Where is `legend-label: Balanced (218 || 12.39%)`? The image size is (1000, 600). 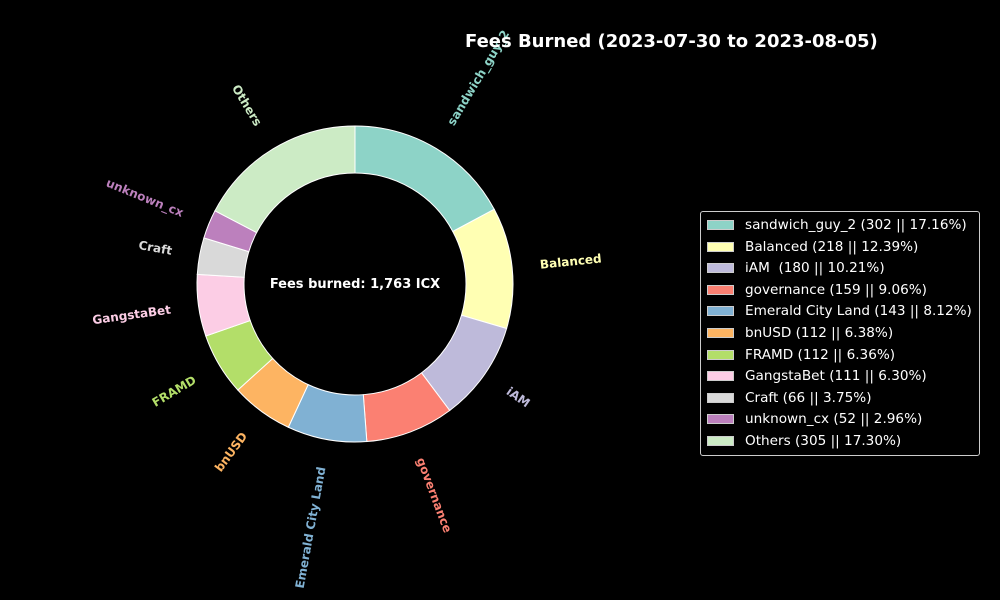 legend-label: Balanced (218 || 12.39%) is located at coordinates (832, 246).